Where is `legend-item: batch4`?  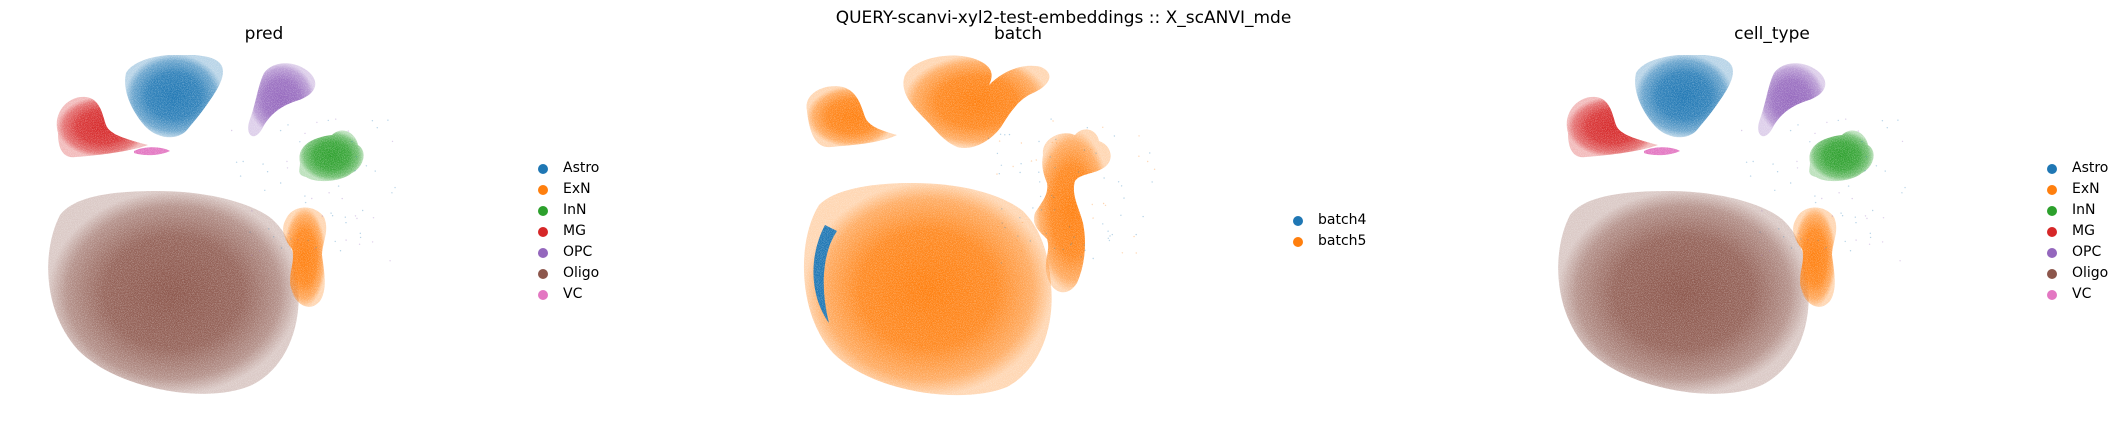
legend-item: batch4 is located at coordinates (1329, 220).